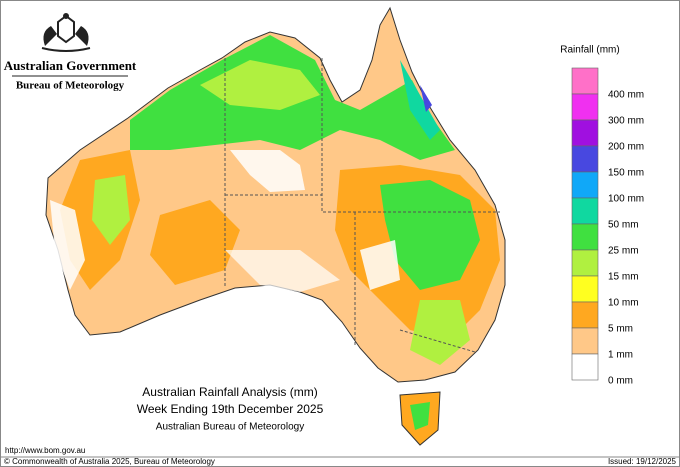  What do you see at coordinates (642, 461) in the screenshot?
I see `issued: Issued: 19/12/2025` at bounding box center [642, 461].